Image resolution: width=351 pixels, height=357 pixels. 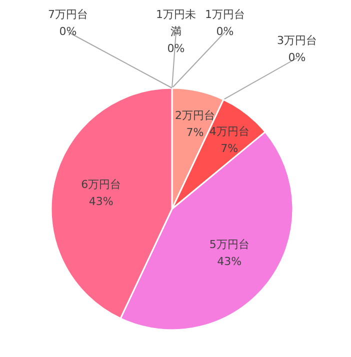 What do you see at coordinates (101, 185) in the screenshot?
I see `slice-label: 6万円台` at bounding box center [101, 185].